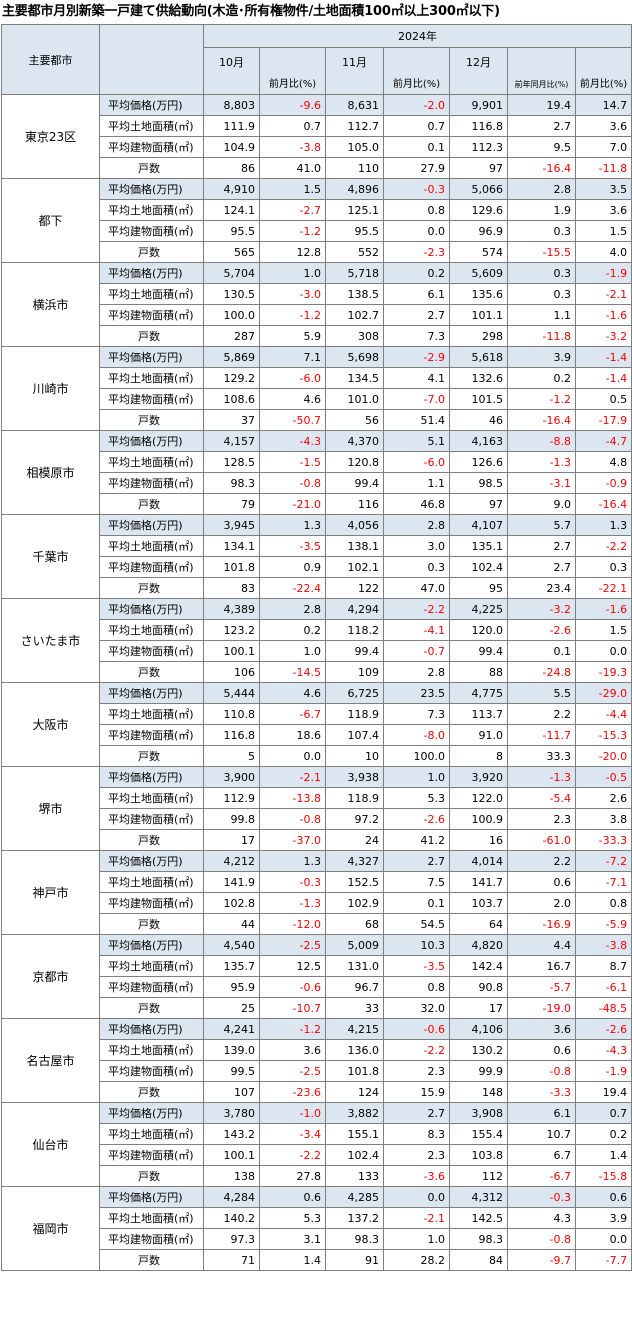 Image resolution: width=632 pixels, height=1319 pixels. I want to click on table-cell: -3.2, so click(541, 609).